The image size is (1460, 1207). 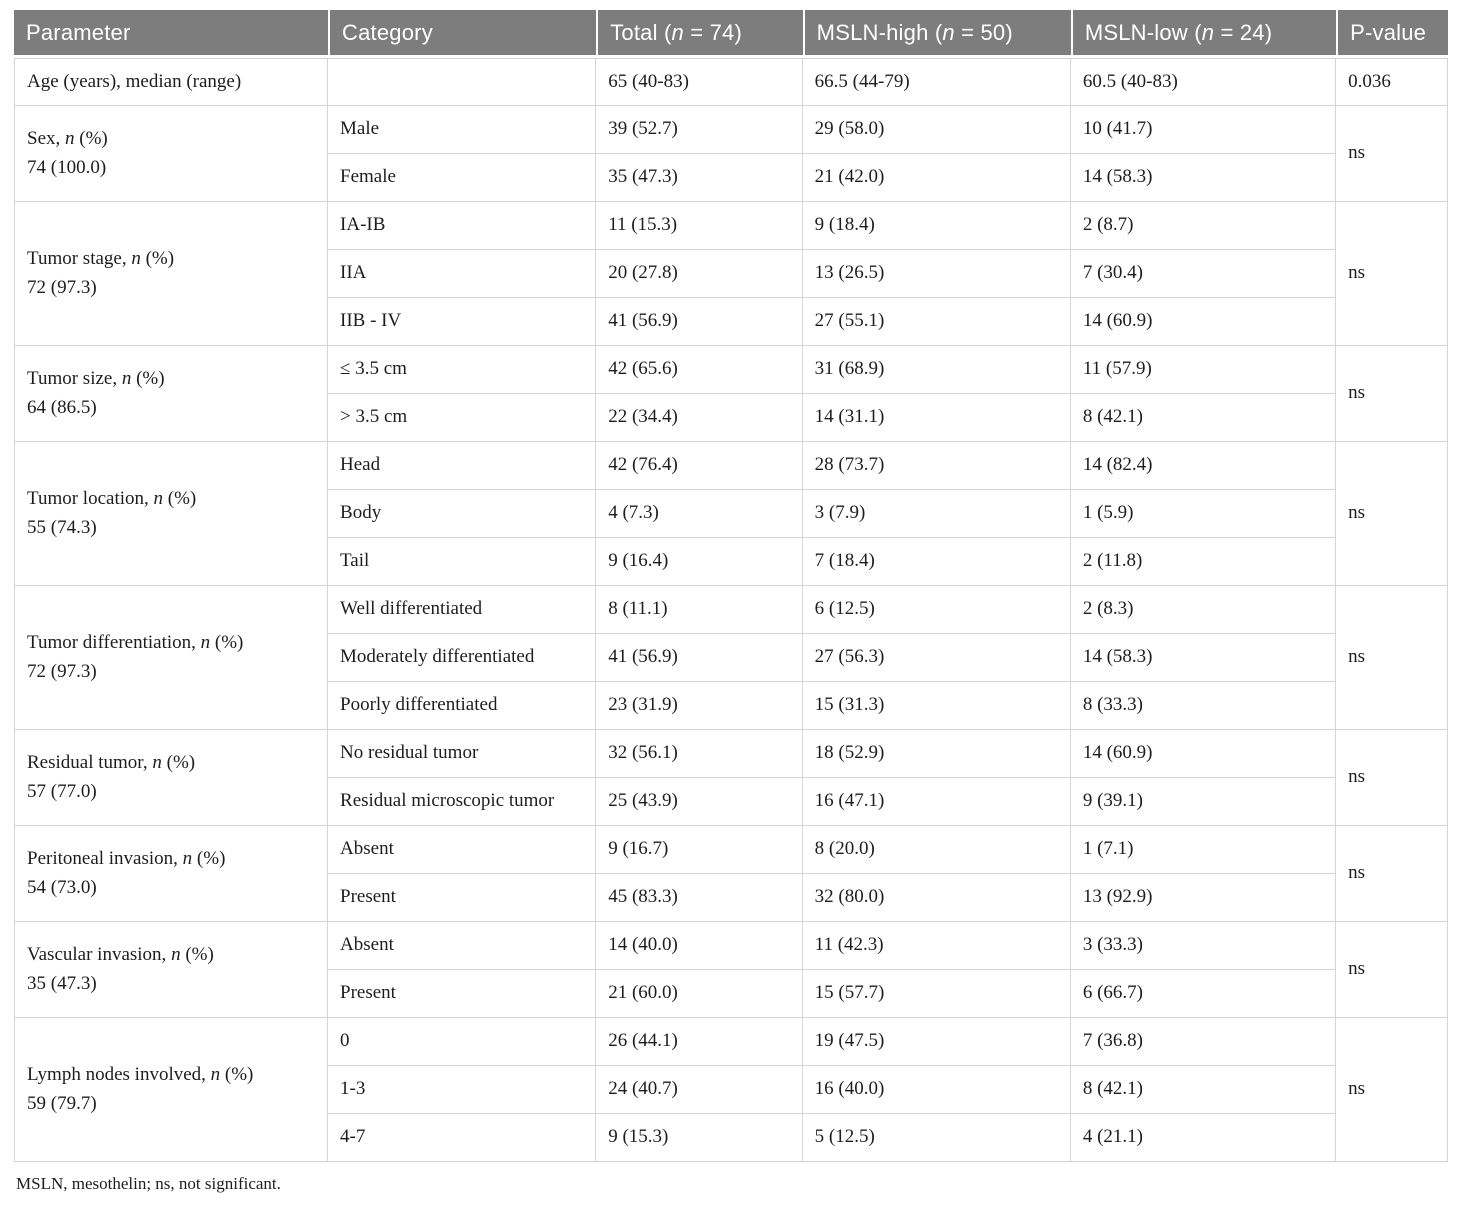 I want to click on category-cell: Well differentiated, so click(x=462, y=610).